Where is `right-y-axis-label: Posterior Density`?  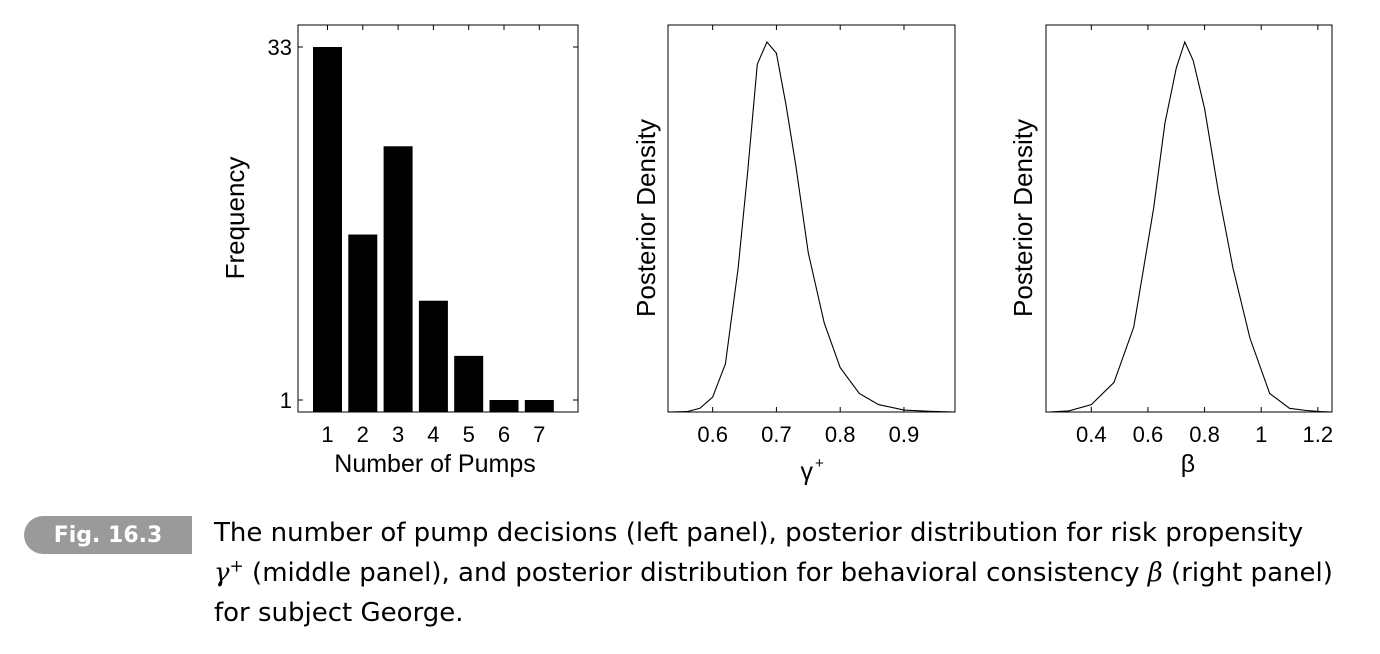
right-y-axis-label: Posterior Density is located at coordinates (1023, 218).